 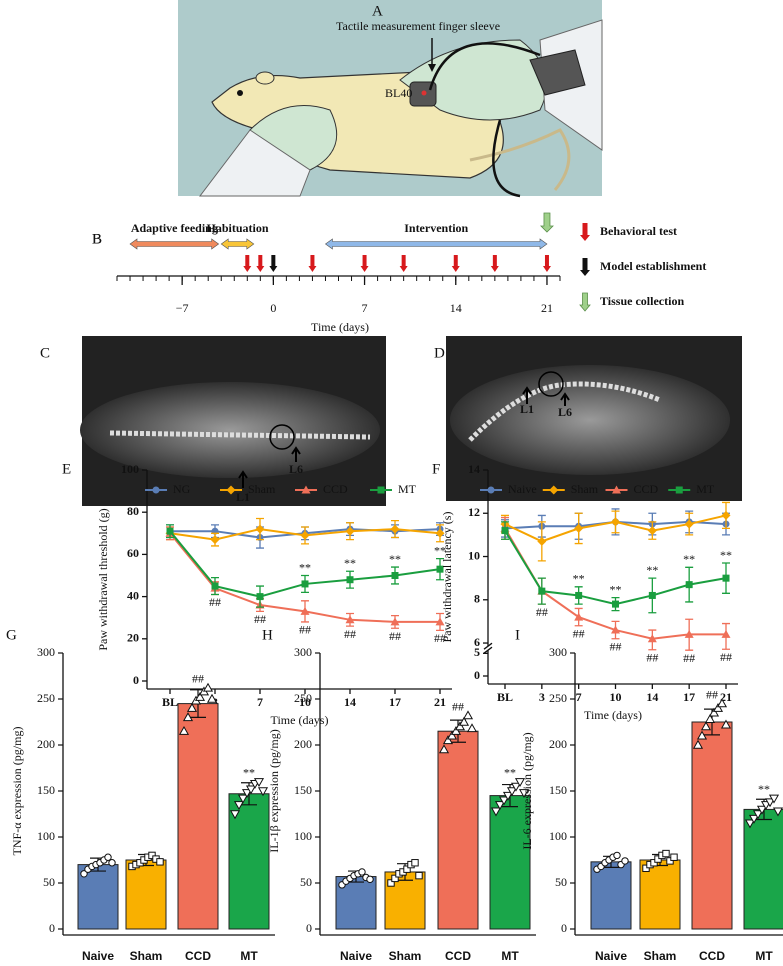 I want to click on y-axis-label: TNF-α expression (pg/mg), so click(x=17, y=791).